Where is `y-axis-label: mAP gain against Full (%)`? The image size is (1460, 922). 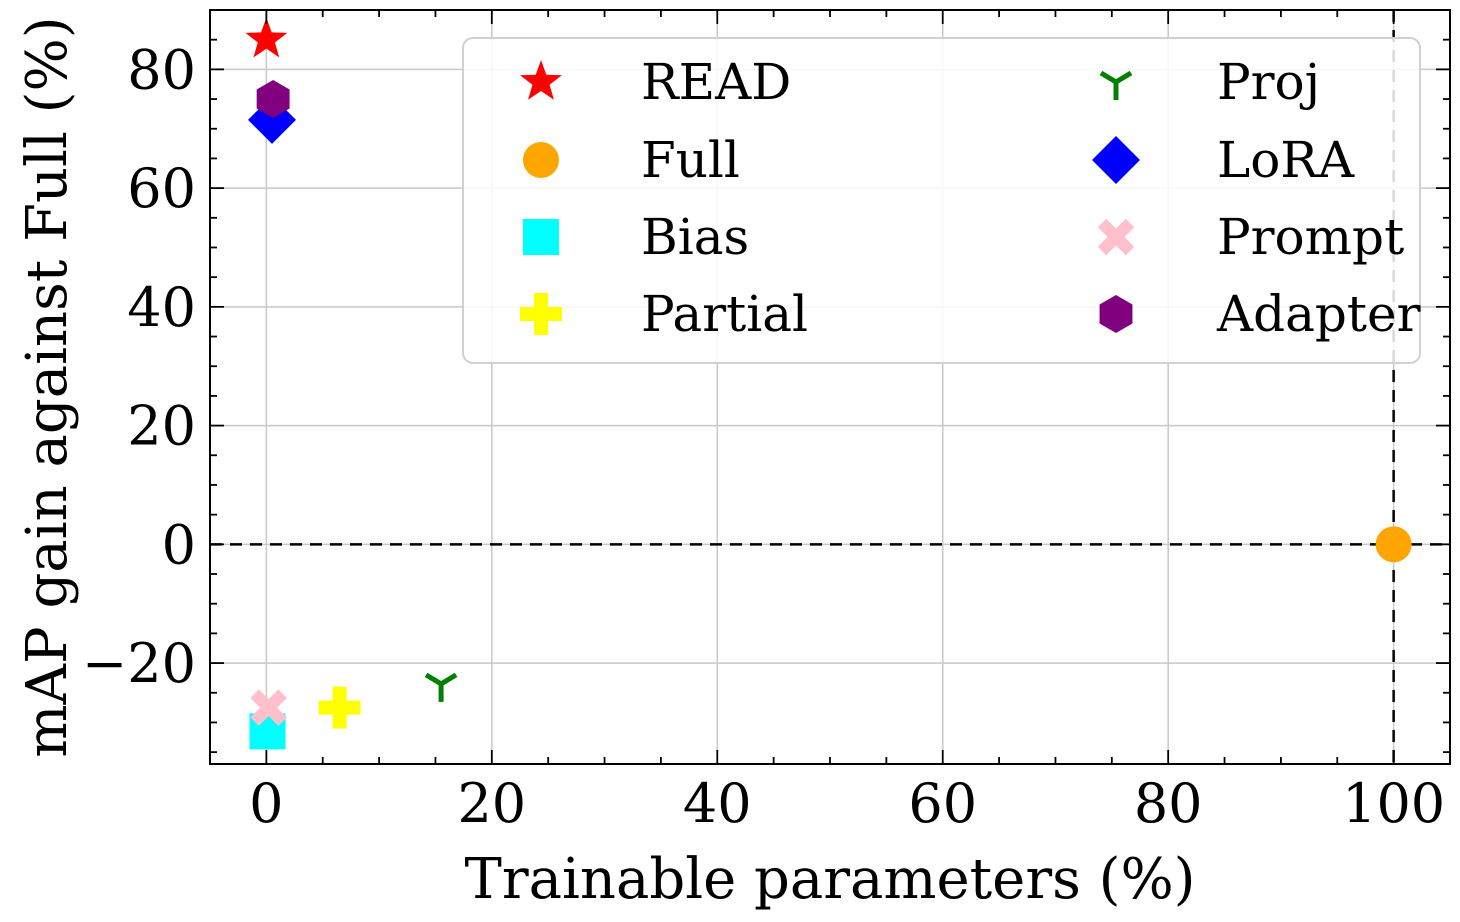 y-axis-label: mAP gain against Full (%) is located at coordinates (47, 386).